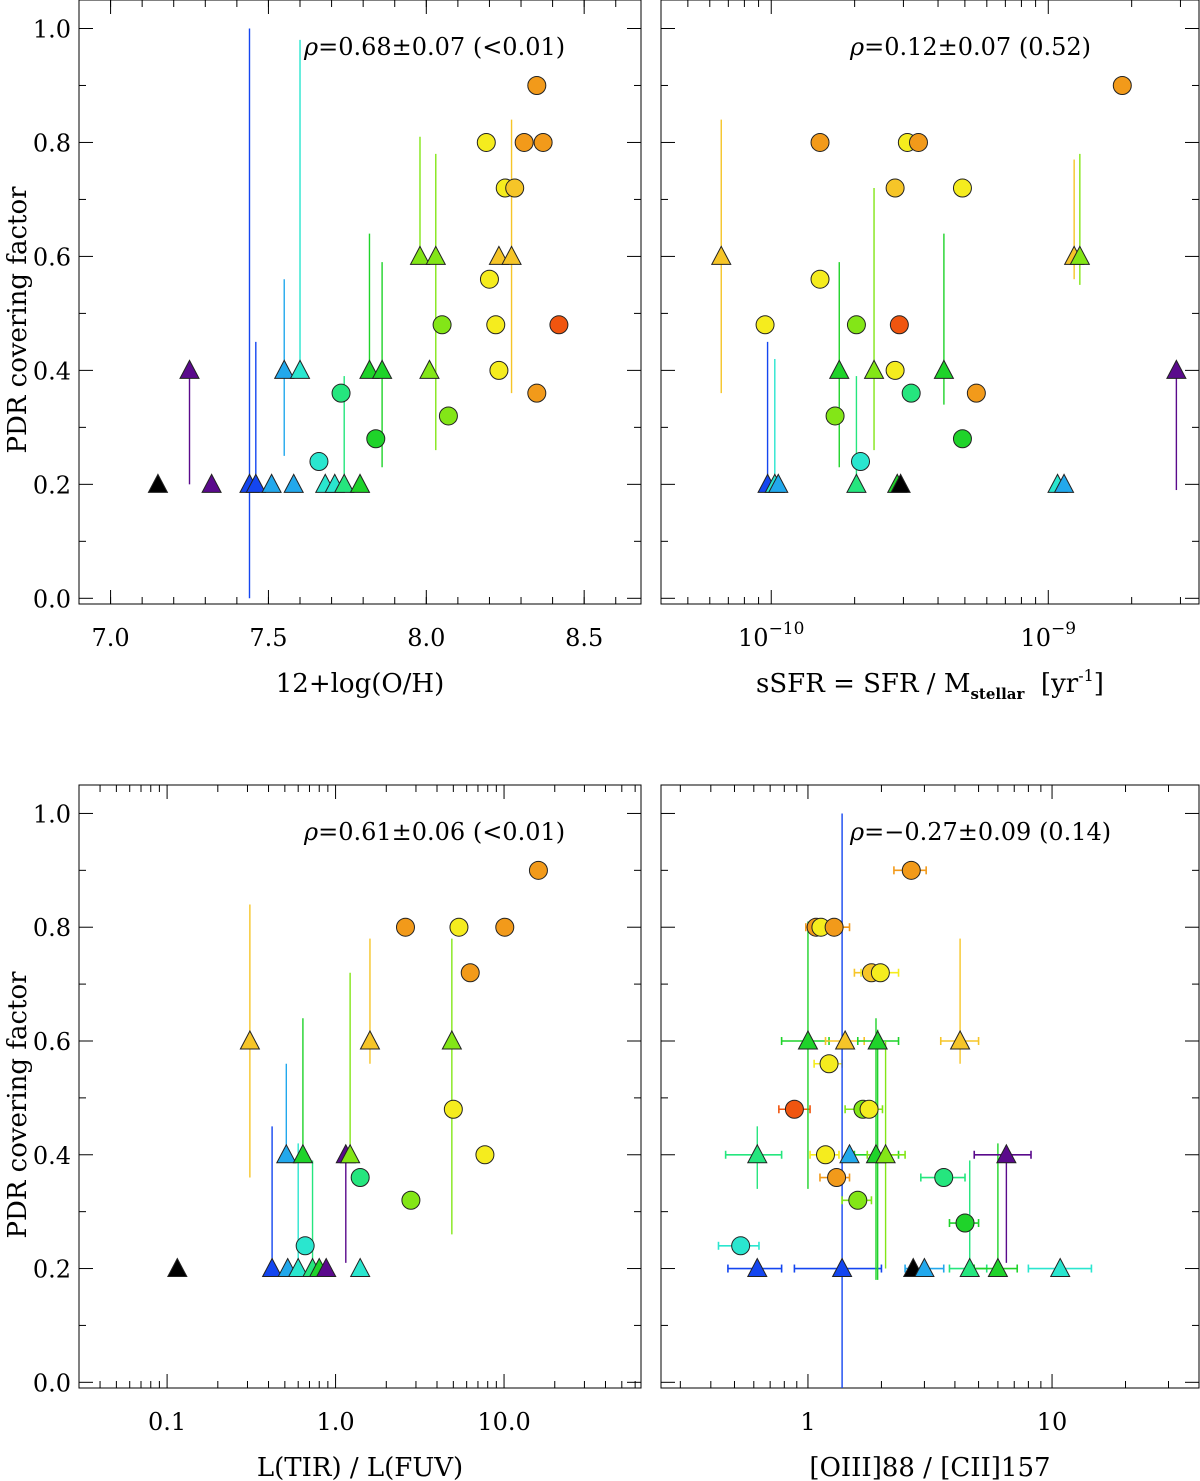 Image resolution: width=1200 pixels, height=1481 pixels. Describe the element at coordinates (335, 1422) in the screenshot. I see `x-tick-label: 1.0` at that location.